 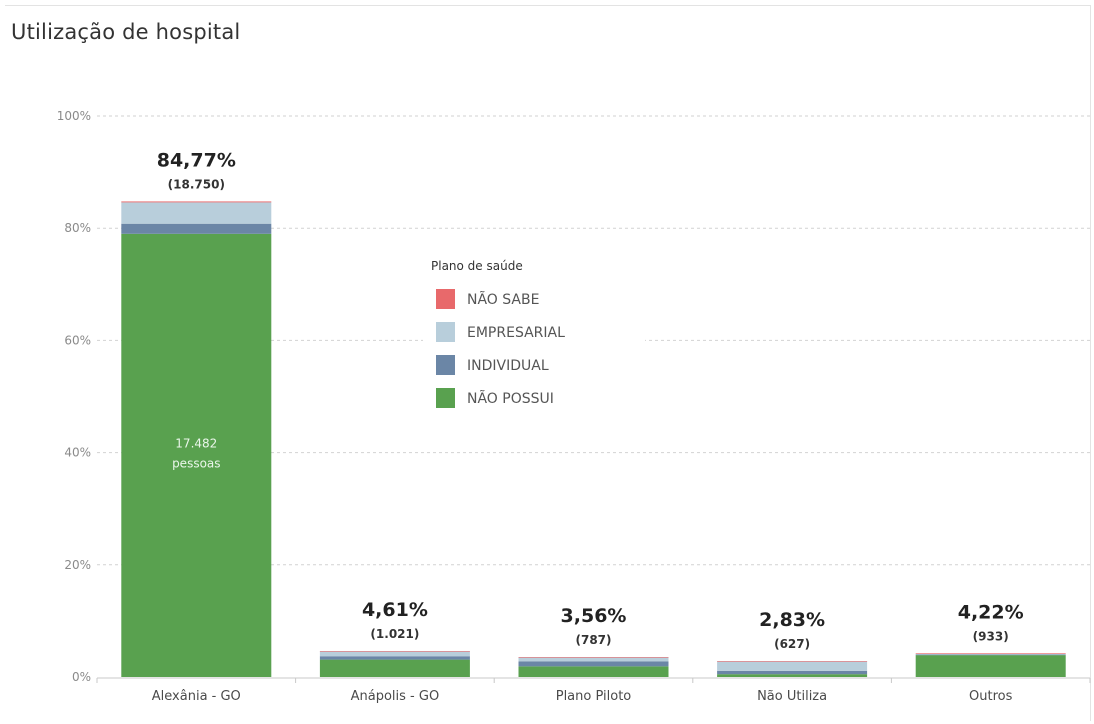 What do you see at coordinates (445, 365) in the screenshot?
I see `legend-swatch-individual` at bounding box center [445, 365].